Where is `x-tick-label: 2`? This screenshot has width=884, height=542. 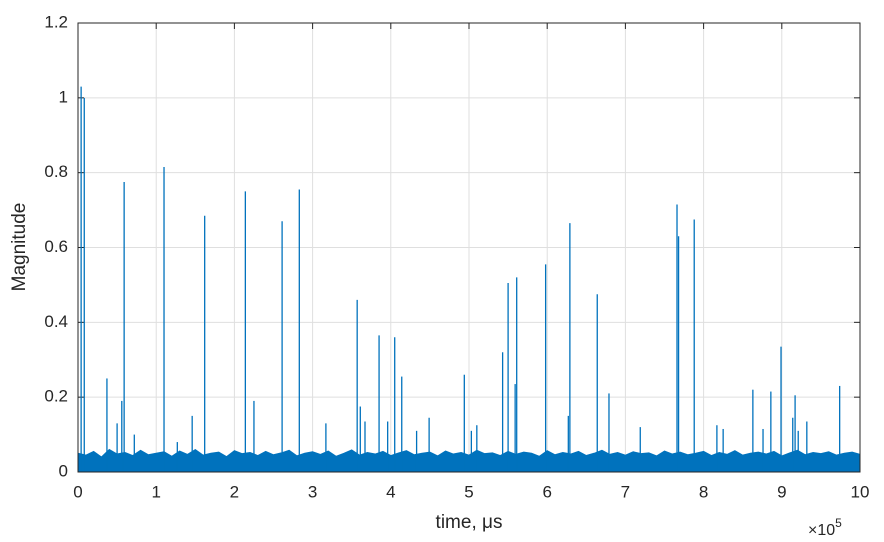 x-tick-label: 2 is located at coordinates (234, 491).